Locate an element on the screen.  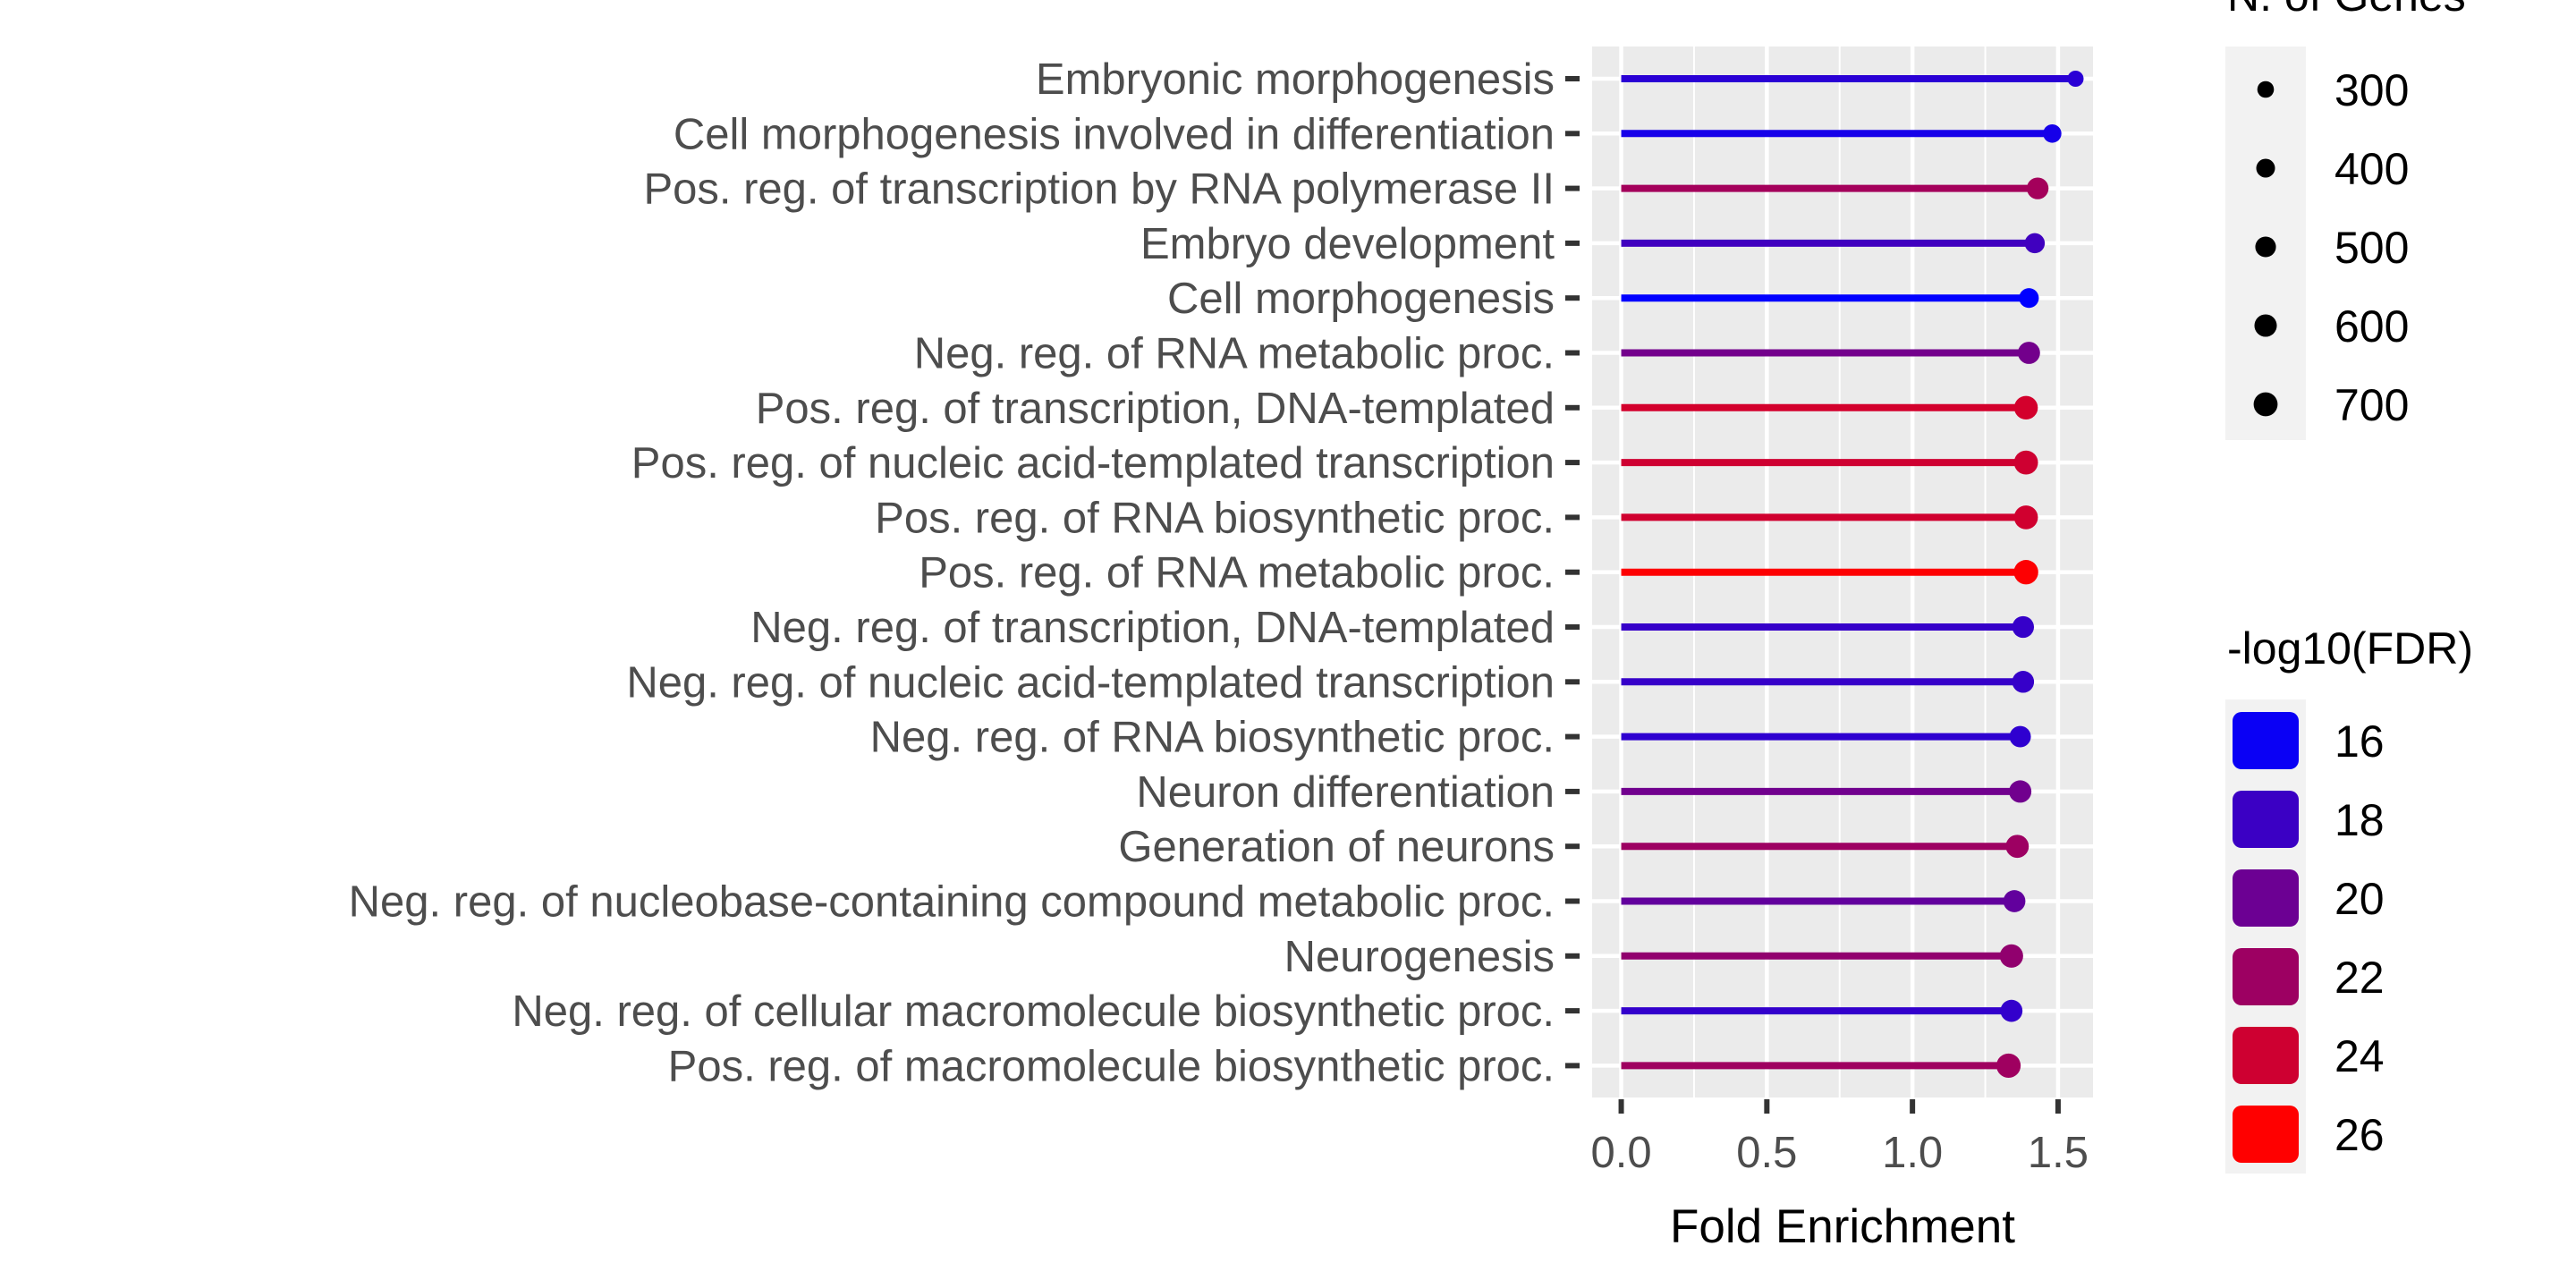
category-label: Embryonic morphogenesis is located at coordinates (1295, 79).